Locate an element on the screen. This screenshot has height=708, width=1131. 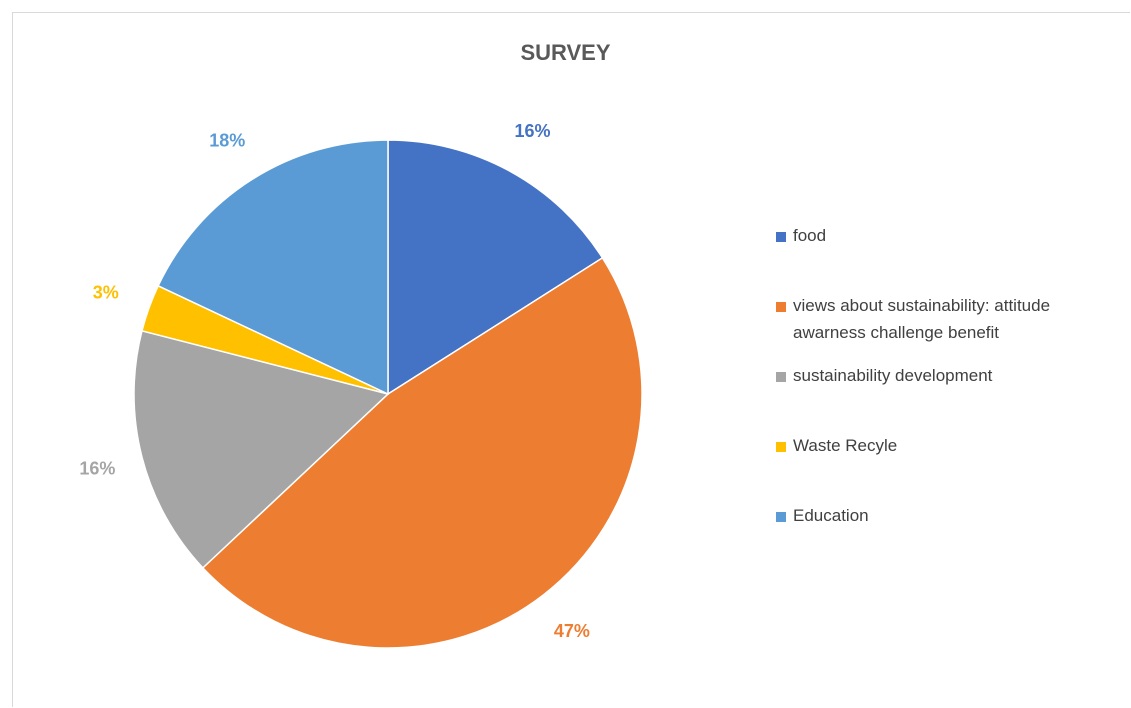
legend-label: Waste Recyle is located at coordinates (845, 445).